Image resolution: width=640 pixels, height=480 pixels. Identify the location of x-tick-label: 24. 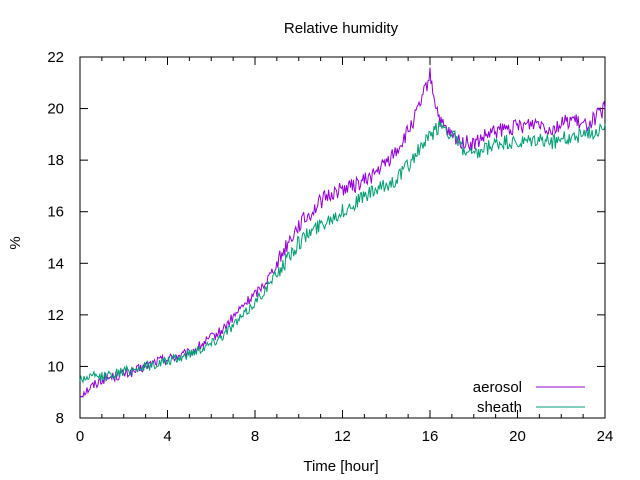
(605, 436).